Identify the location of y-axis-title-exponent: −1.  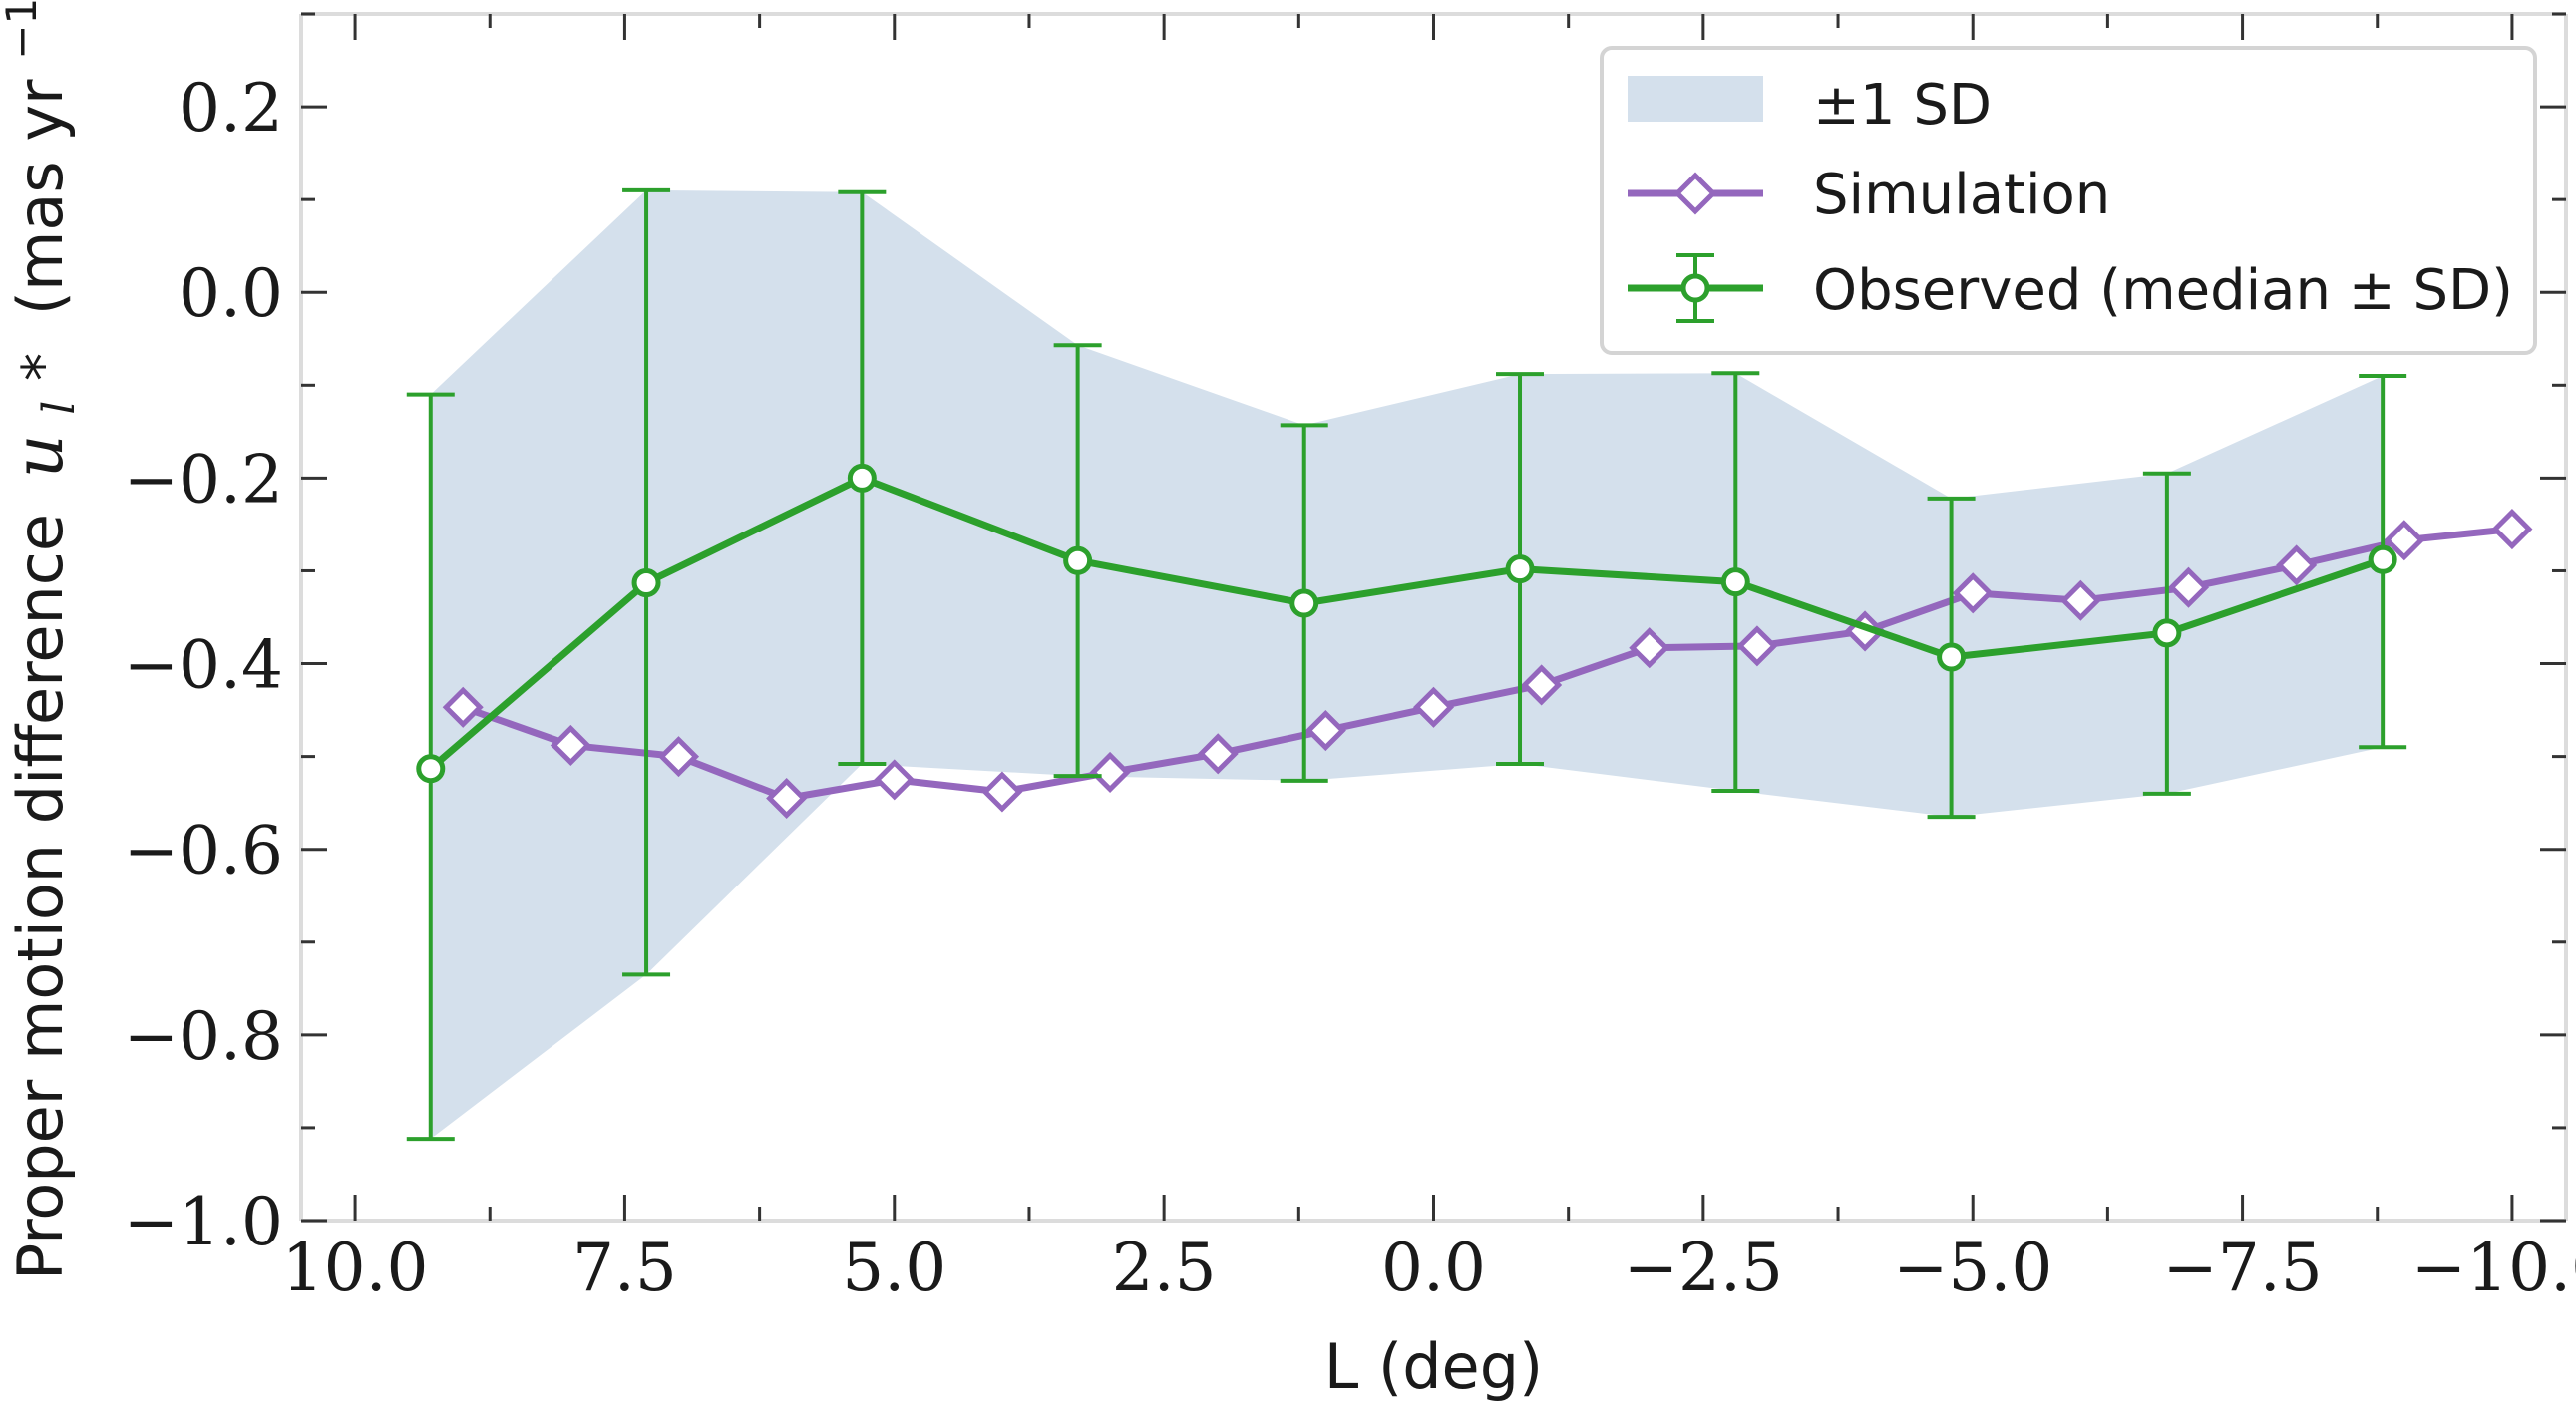
(23, 30).